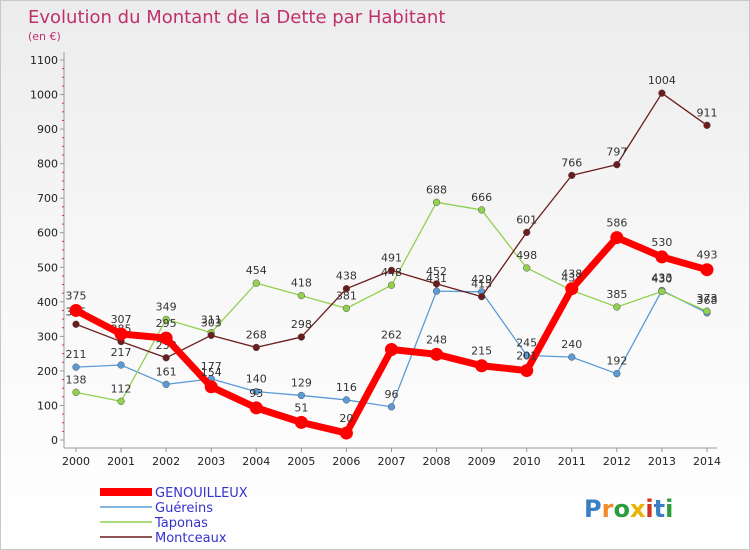 Image resolution: width=750 pixels, height=550 pixels. I want to click on data-label: 797, so click(616, 152).